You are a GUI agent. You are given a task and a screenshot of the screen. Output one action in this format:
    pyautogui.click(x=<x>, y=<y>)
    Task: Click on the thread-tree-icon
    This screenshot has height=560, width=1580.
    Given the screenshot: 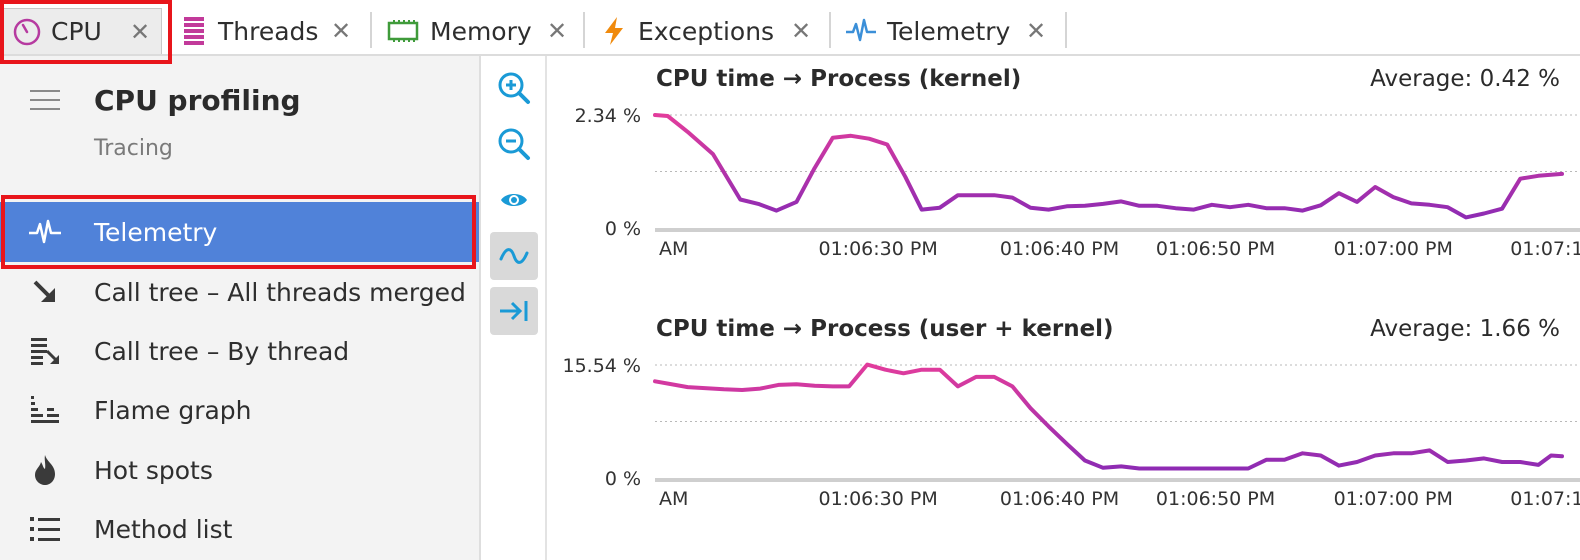 What is the action you would take?
    pyautogui.click(x=45, y=351)
    